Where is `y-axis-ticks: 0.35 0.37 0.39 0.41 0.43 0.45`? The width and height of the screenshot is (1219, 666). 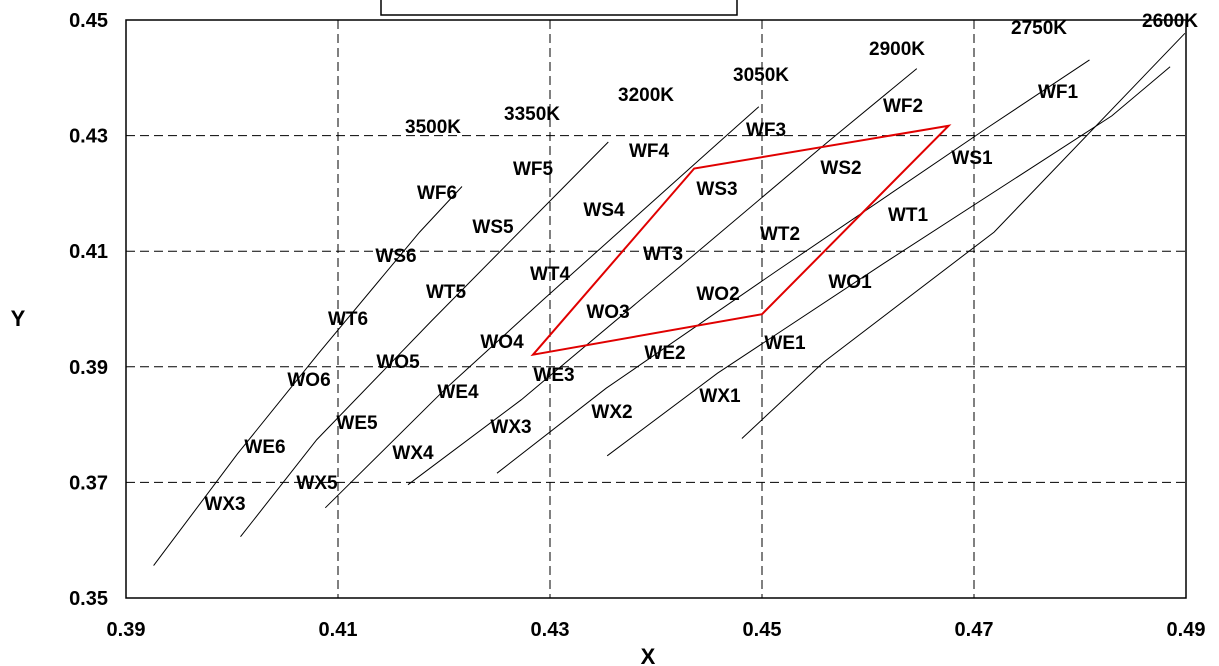 y-axis-ticks: 0.35 0.37 0.39 0.41 0.43 0.45 is located at coordinates (88, 310).